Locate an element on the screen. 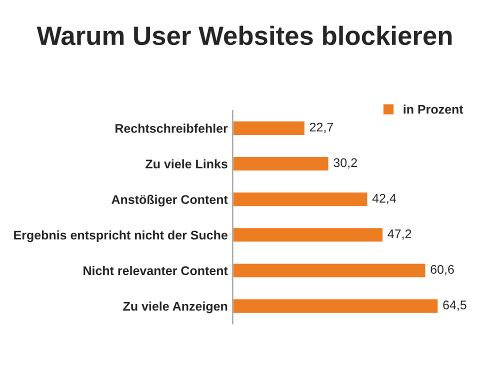 This screenshot has height=368, width=490. data-label: 42,4 is located at coordinates (384, 199).